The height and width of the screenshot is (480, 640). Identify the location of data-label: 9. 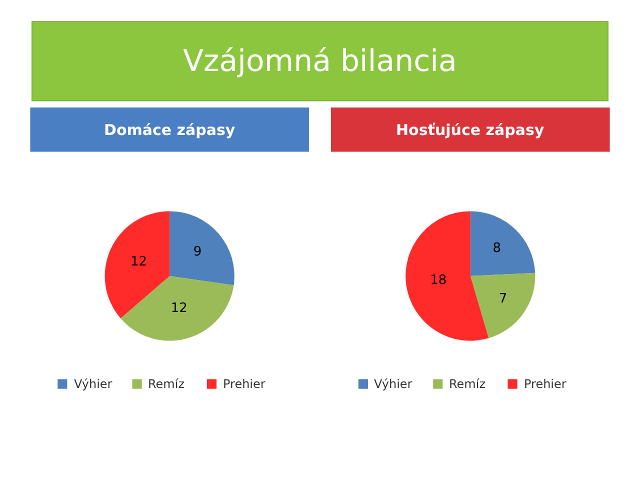
(197, 252).